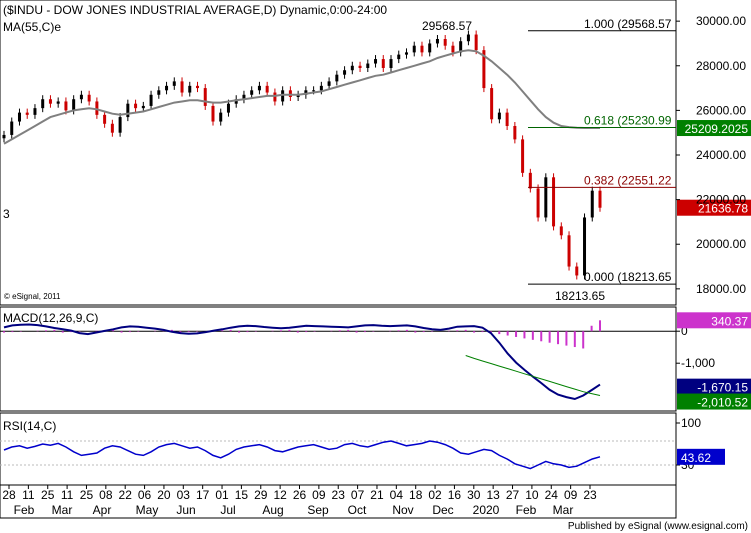  Describe the element at coordinates (24, 510) in the screenshot. I see `date-month-label: Feb` at that location.